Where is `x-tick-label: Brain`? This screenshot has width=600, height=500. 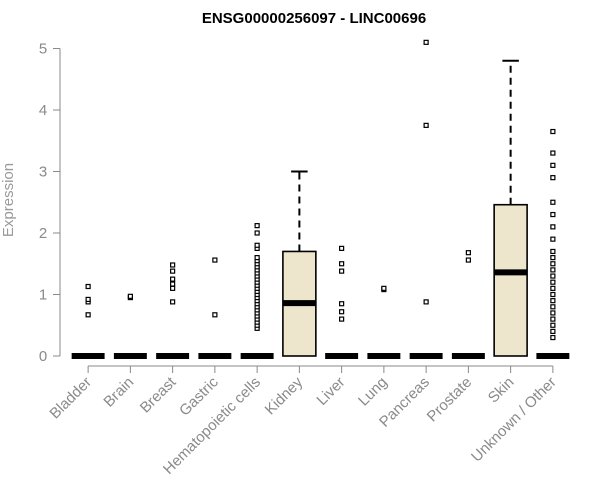 x-tick-label: Brain is located at coordinates (118, 392).